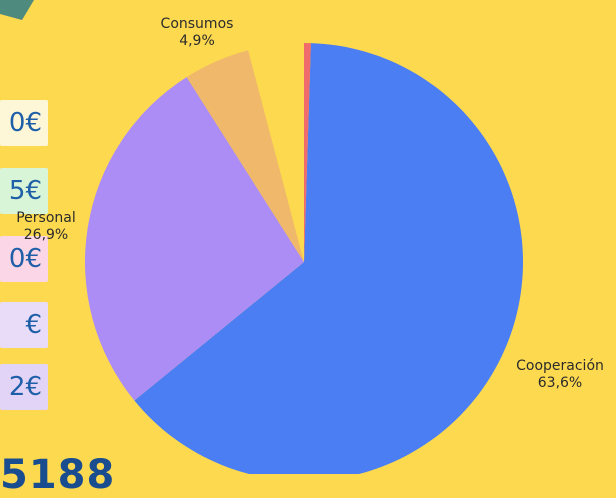 Image resolution: width=616 pixels, height=498 pixels. Describe the element at coordinates (197, 41) in the screenshot. I see `label-consumos-value: 4,9%` at that location.